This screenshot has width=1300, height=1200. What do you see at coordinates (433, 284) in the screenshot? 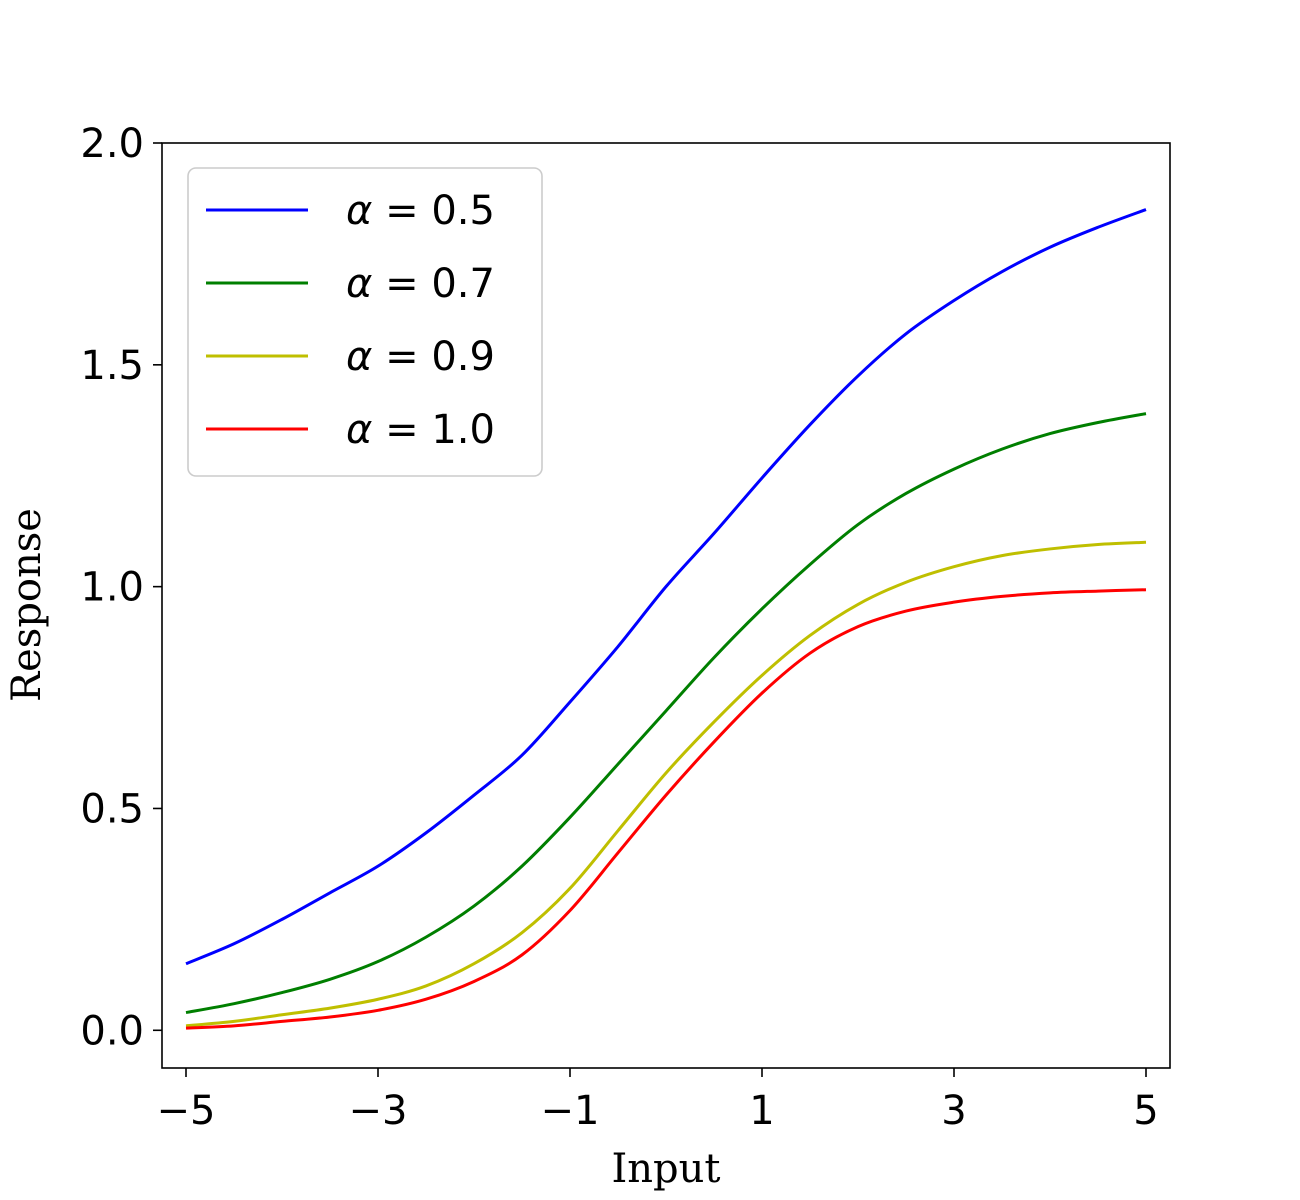
I see `legend-label-value: = 0.7` at bounding box center [433, 284].